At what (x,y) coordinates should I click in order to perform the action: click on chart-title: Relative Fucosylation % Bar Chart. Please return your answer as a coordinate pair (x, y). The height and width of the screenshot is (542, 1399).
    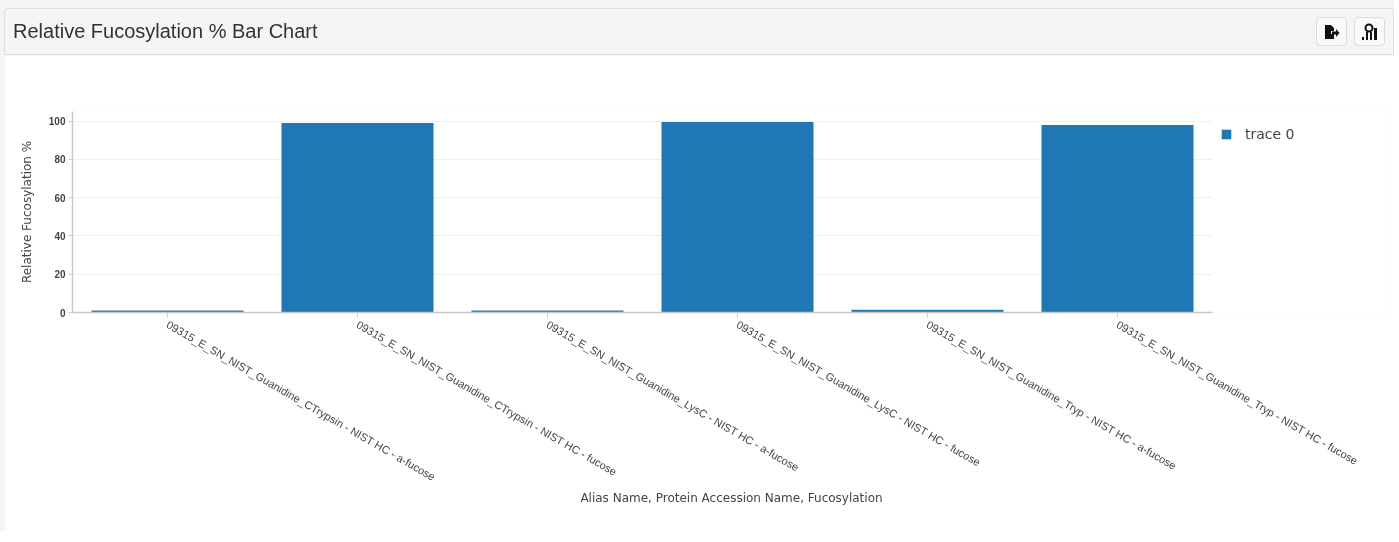
    Looking at the image, I should click on (165, 32).